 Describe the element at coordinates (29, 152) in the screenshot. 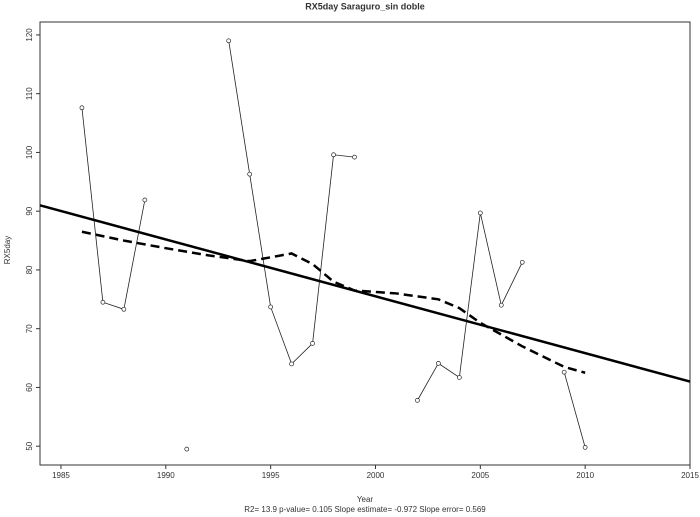

I see `y-tick-label: 100` at that location.